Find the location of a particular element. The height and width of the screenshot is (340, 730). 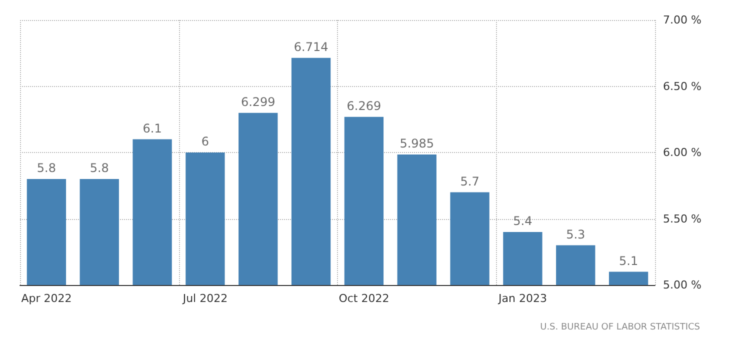

data-label: 5.985 is located at coordinates (417, 143).